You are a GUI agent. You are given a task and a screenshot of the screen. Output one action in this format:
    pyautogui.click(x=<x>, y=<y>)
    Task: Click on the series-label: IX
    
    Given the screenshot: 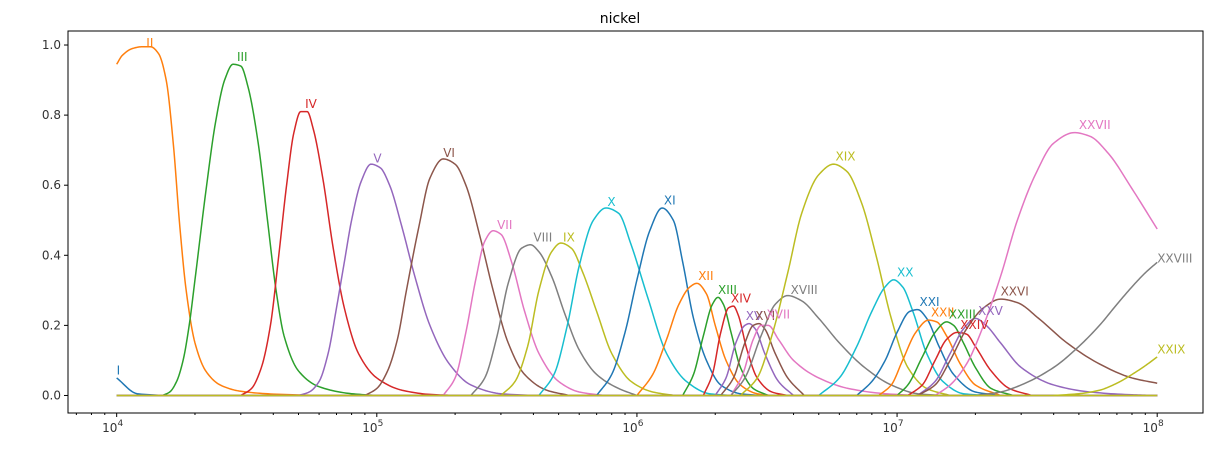 What is the action you would take?
    pyautogui.click(x=569, y=237)
    